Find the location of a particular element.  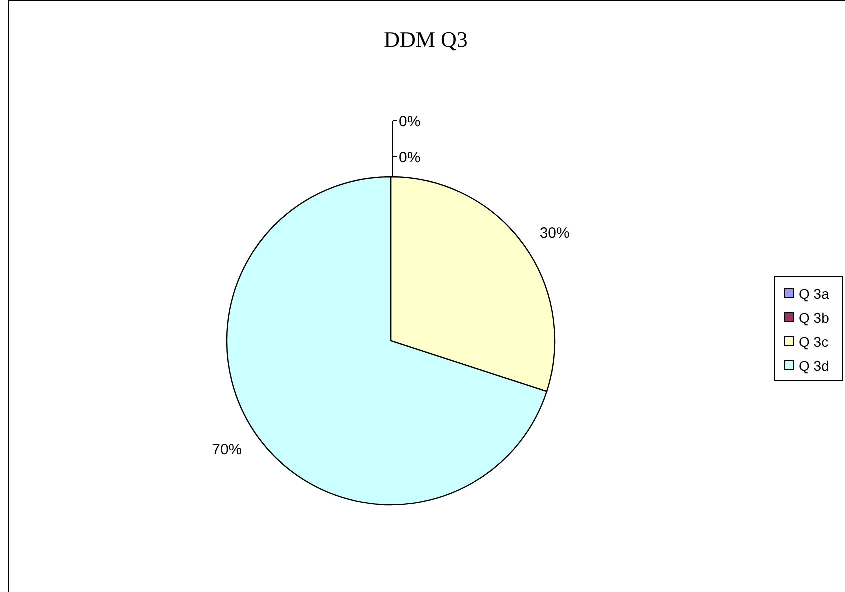

legend-label: Q 3d is located at coordinates (814, 366).